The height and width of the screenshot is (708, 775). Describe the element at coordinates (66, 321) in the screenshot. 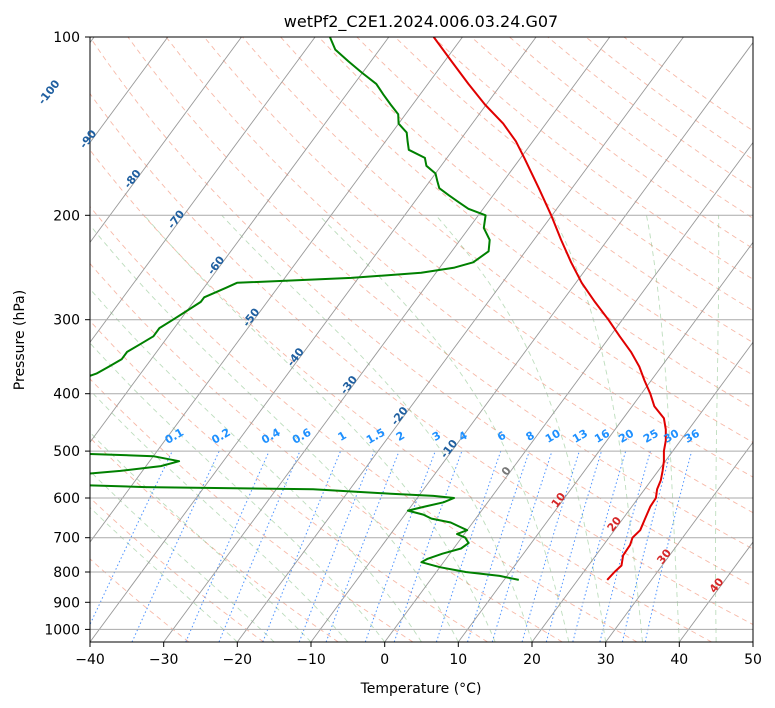

I see `y-tick-label: 300` at that location.